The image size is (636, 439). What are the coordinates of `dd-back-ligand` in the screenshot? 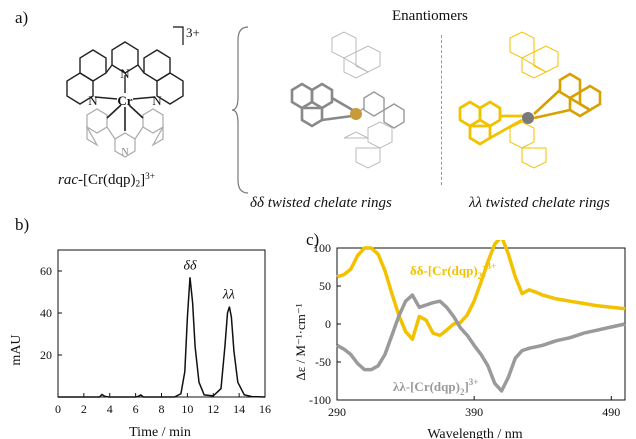 It's located at (362, 100).